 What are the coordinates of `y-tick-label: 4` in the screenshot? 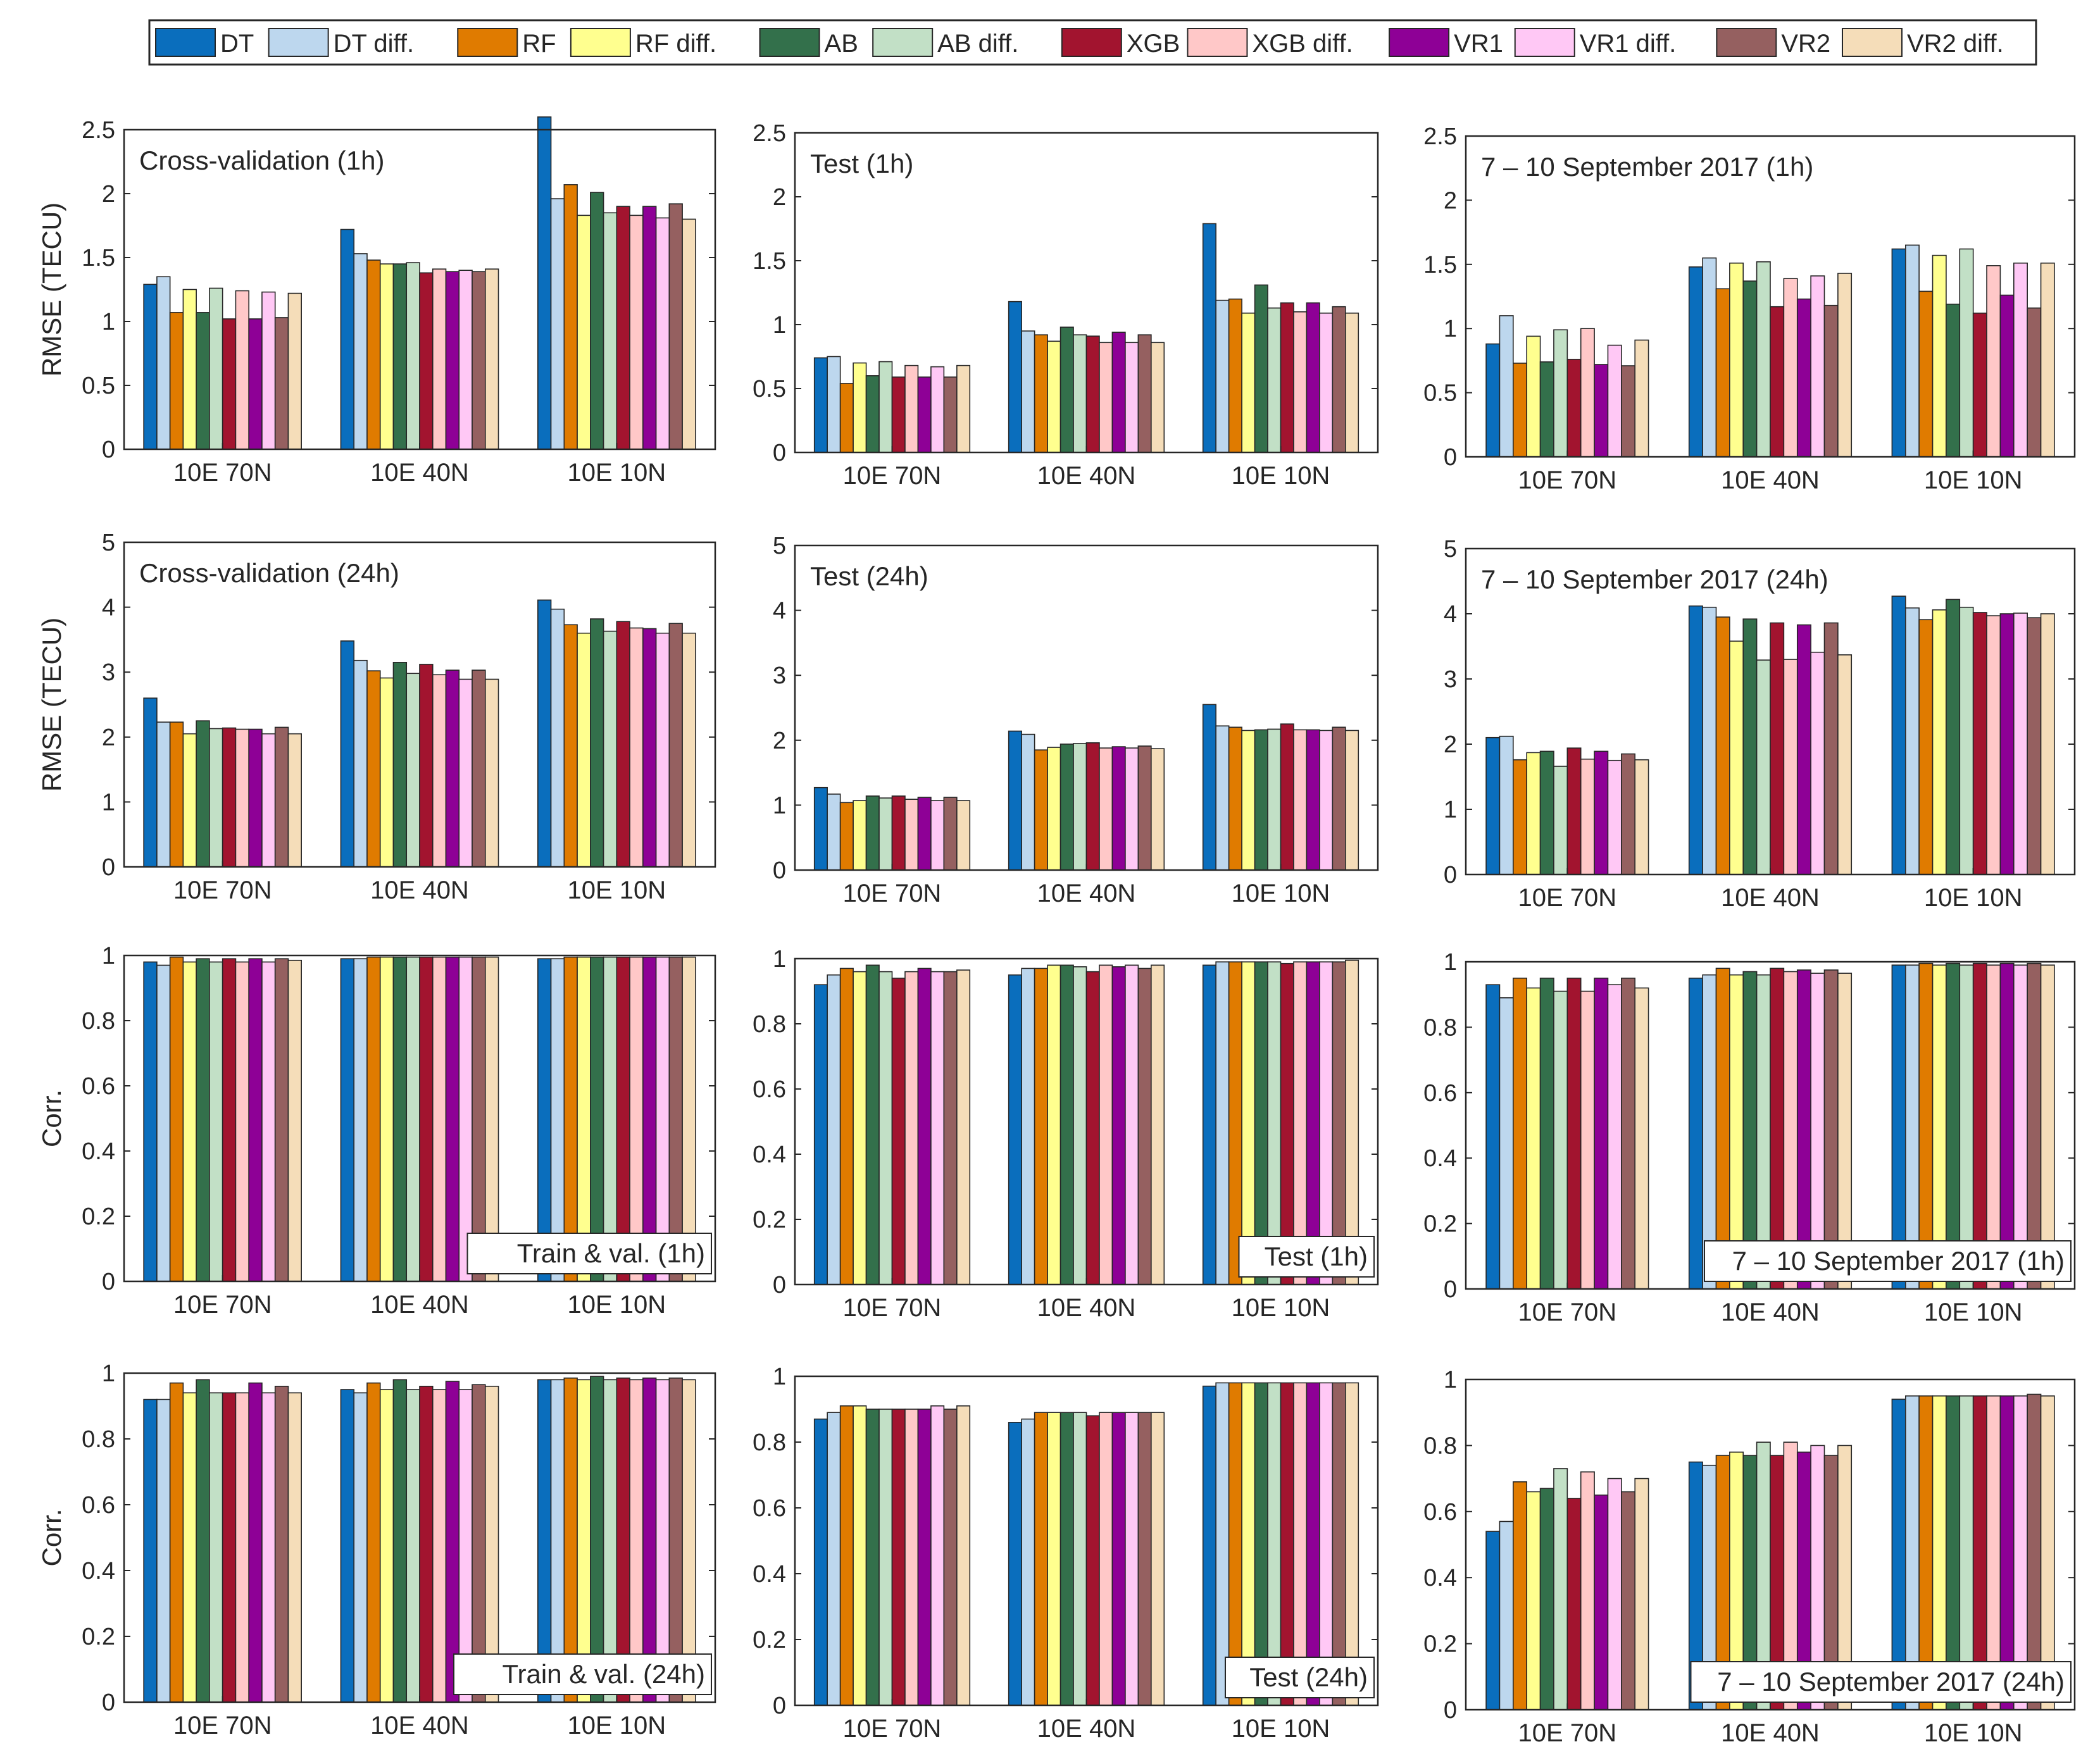 It's located at (780, 611).